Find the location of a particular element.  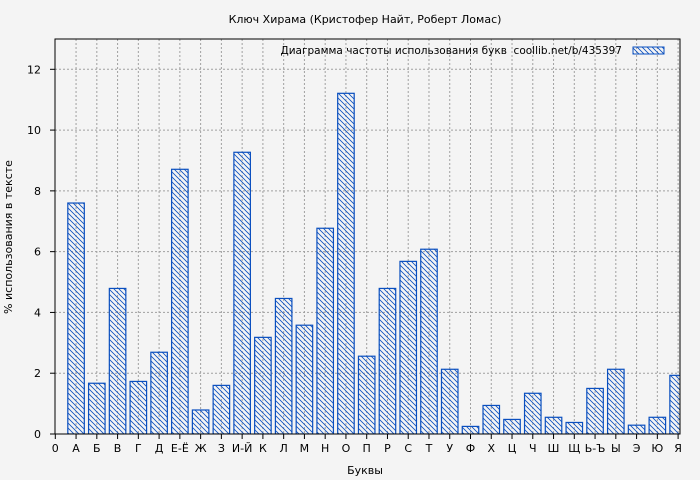

bar-З is located at coordinates (221, 409).